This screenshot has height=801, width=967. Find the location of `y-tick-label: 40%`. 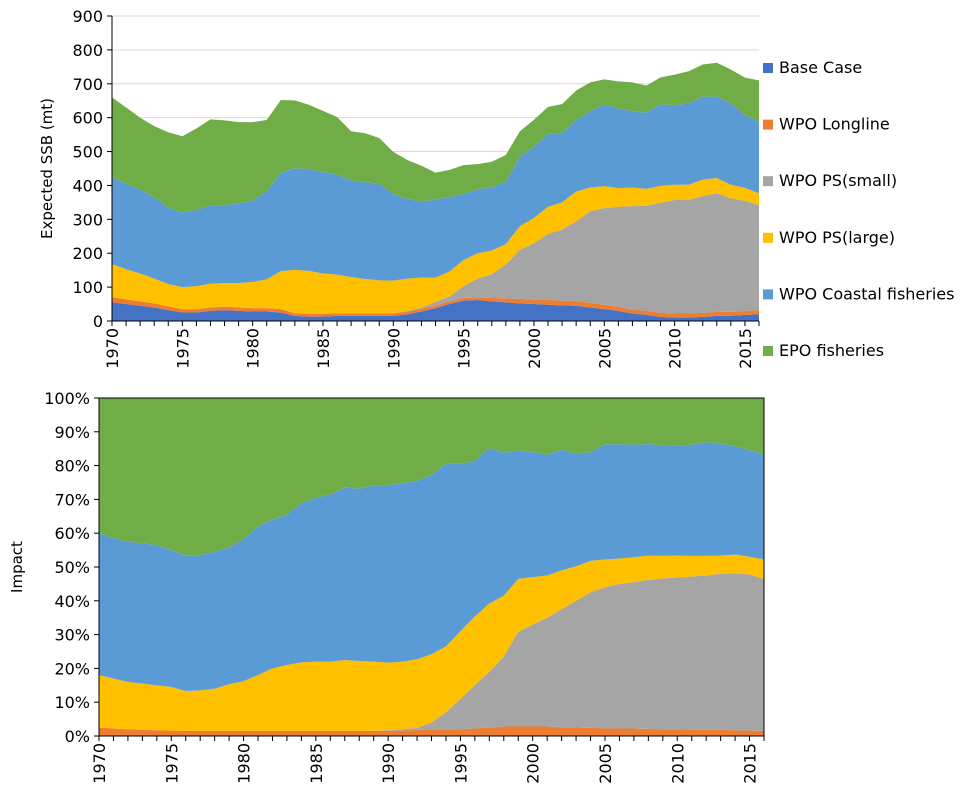

y-tick-label: 40% is located at coordinates (72, 601).